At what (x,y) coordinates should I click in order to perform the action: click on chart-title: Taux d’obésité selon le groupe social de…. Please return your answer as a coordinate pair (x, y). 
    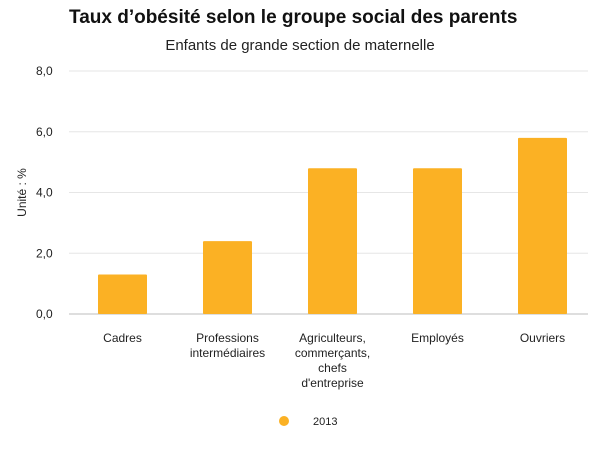
    Looking at the image, I should click on (293, 17).